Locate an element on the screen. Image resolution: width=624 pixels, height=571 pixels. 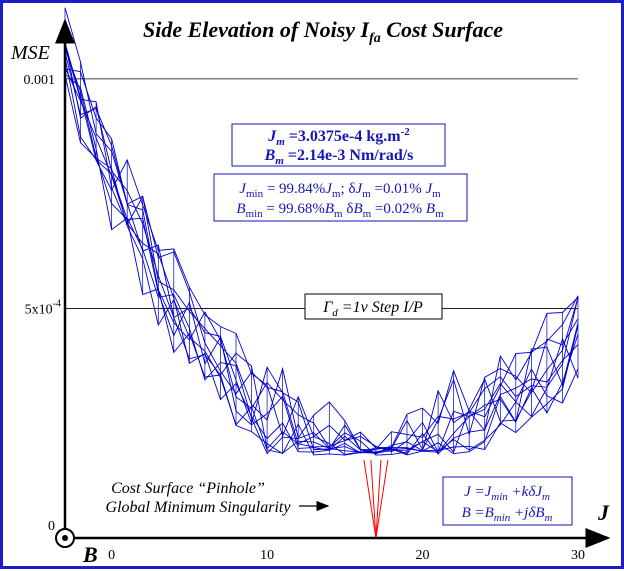
y-tick-labels: 0 5x10⁻⁴ 0.001 is located at coordinates (43, 303).